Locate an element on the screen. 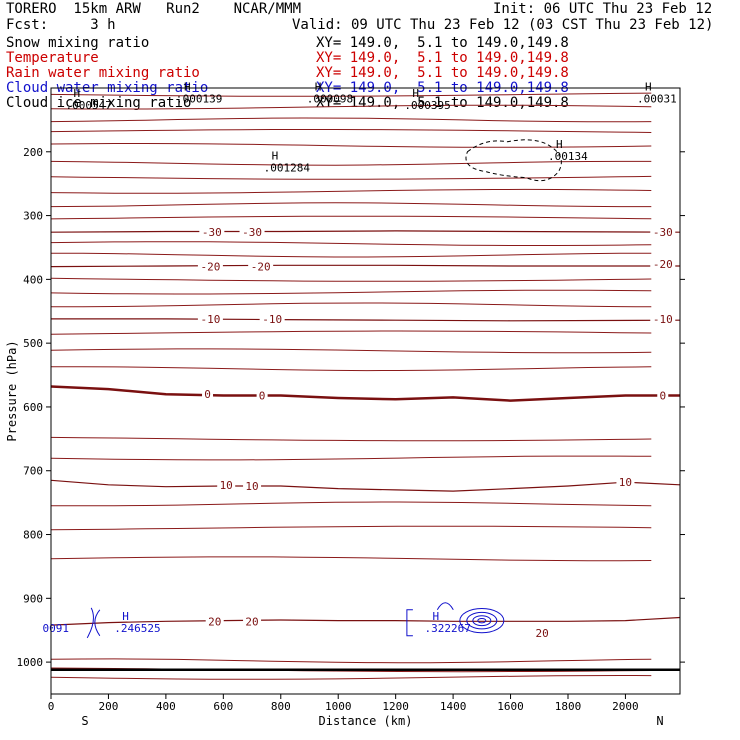  extremum-value: 0091 is located at coordinates (55, 628).